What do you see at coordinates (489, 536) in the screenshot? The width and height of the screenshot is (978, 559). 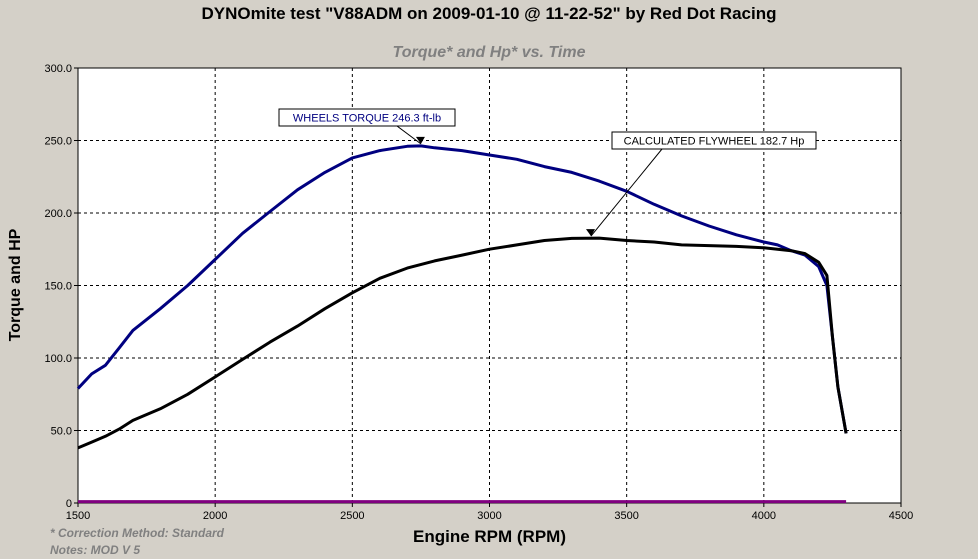 I see `x-axis-label: Engine RPM (RPM)` at bounding box center [489, 536].